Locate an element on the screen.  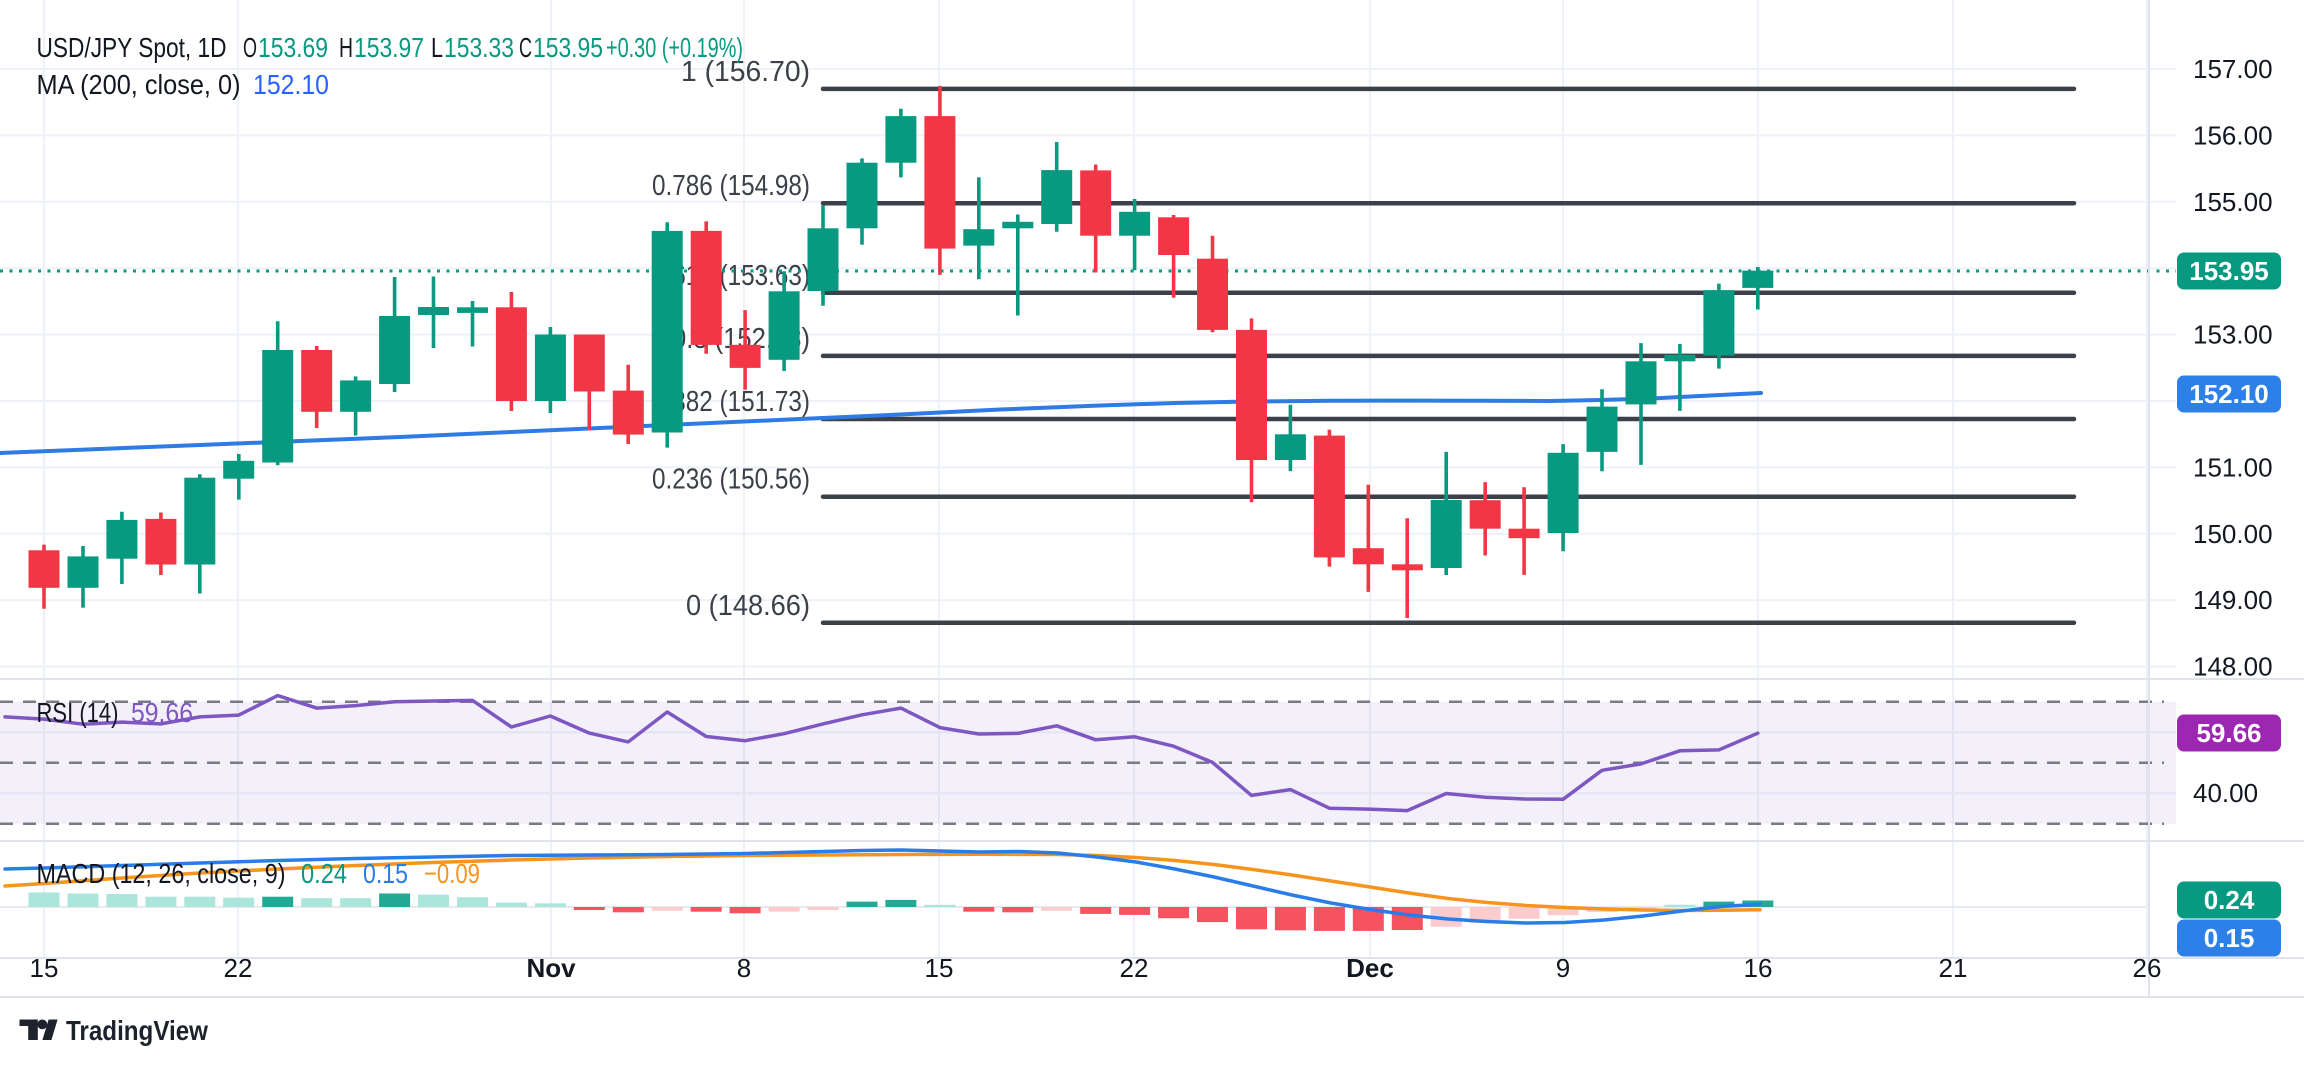
svg-text: RSI (14) is located at coordinates (78, 712).